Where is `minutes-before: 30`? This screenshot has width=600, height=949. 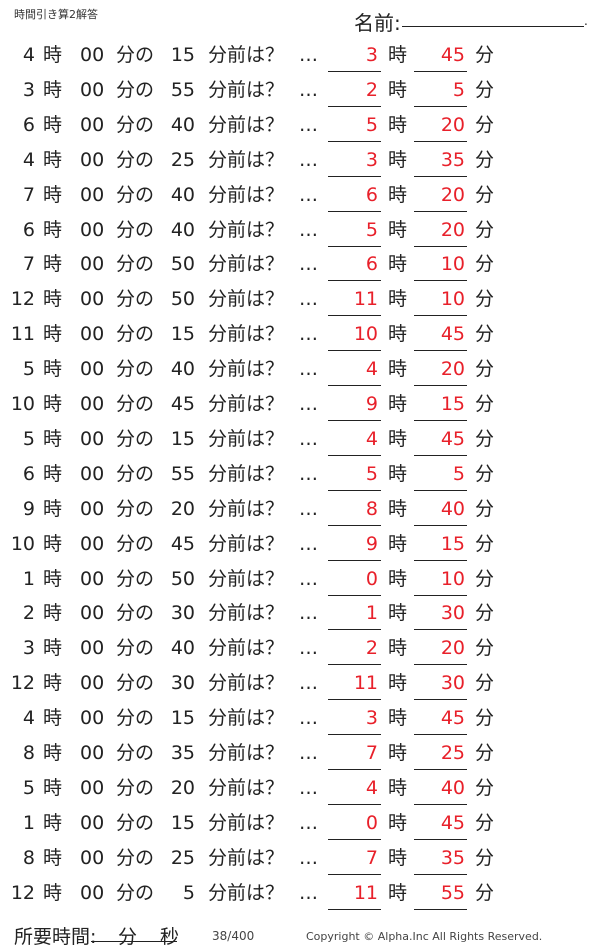
minutes-before: 30 is located at coordinates (182, 683).